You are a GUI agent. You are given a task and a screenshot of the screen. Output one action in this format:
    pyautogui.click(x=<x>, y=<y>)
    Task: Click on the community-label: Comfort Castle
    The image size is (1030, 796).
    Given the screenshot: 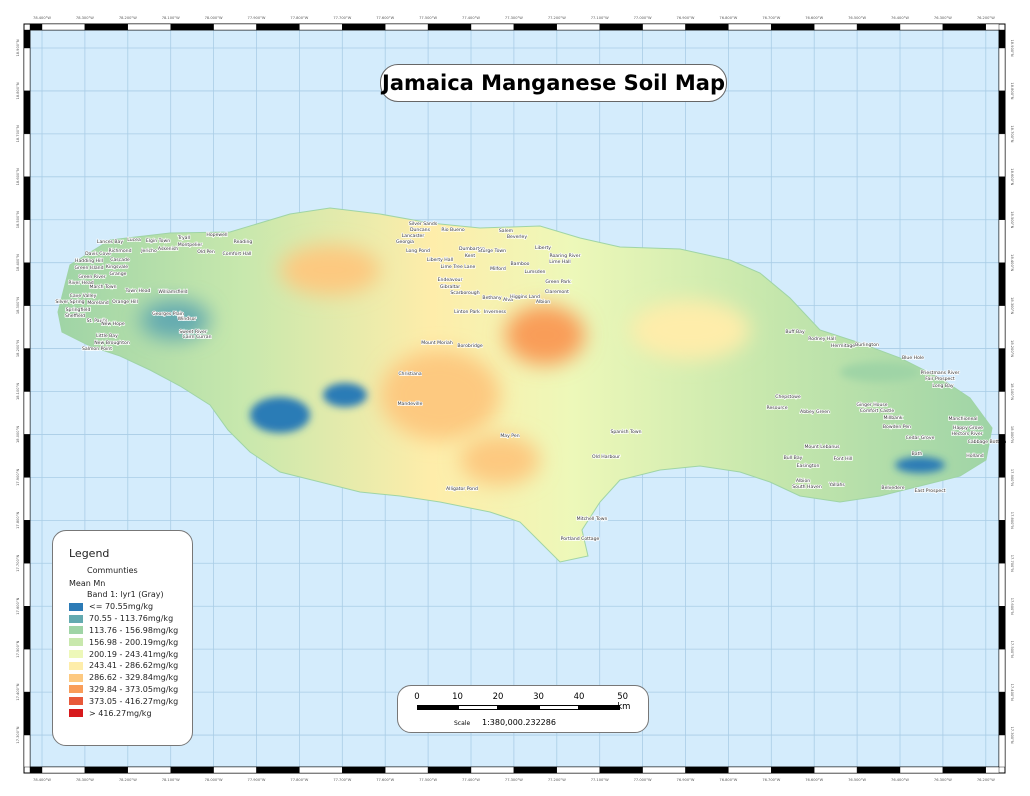 What is the action you would take?
    pyautogui.click(x=877, y=411)
    